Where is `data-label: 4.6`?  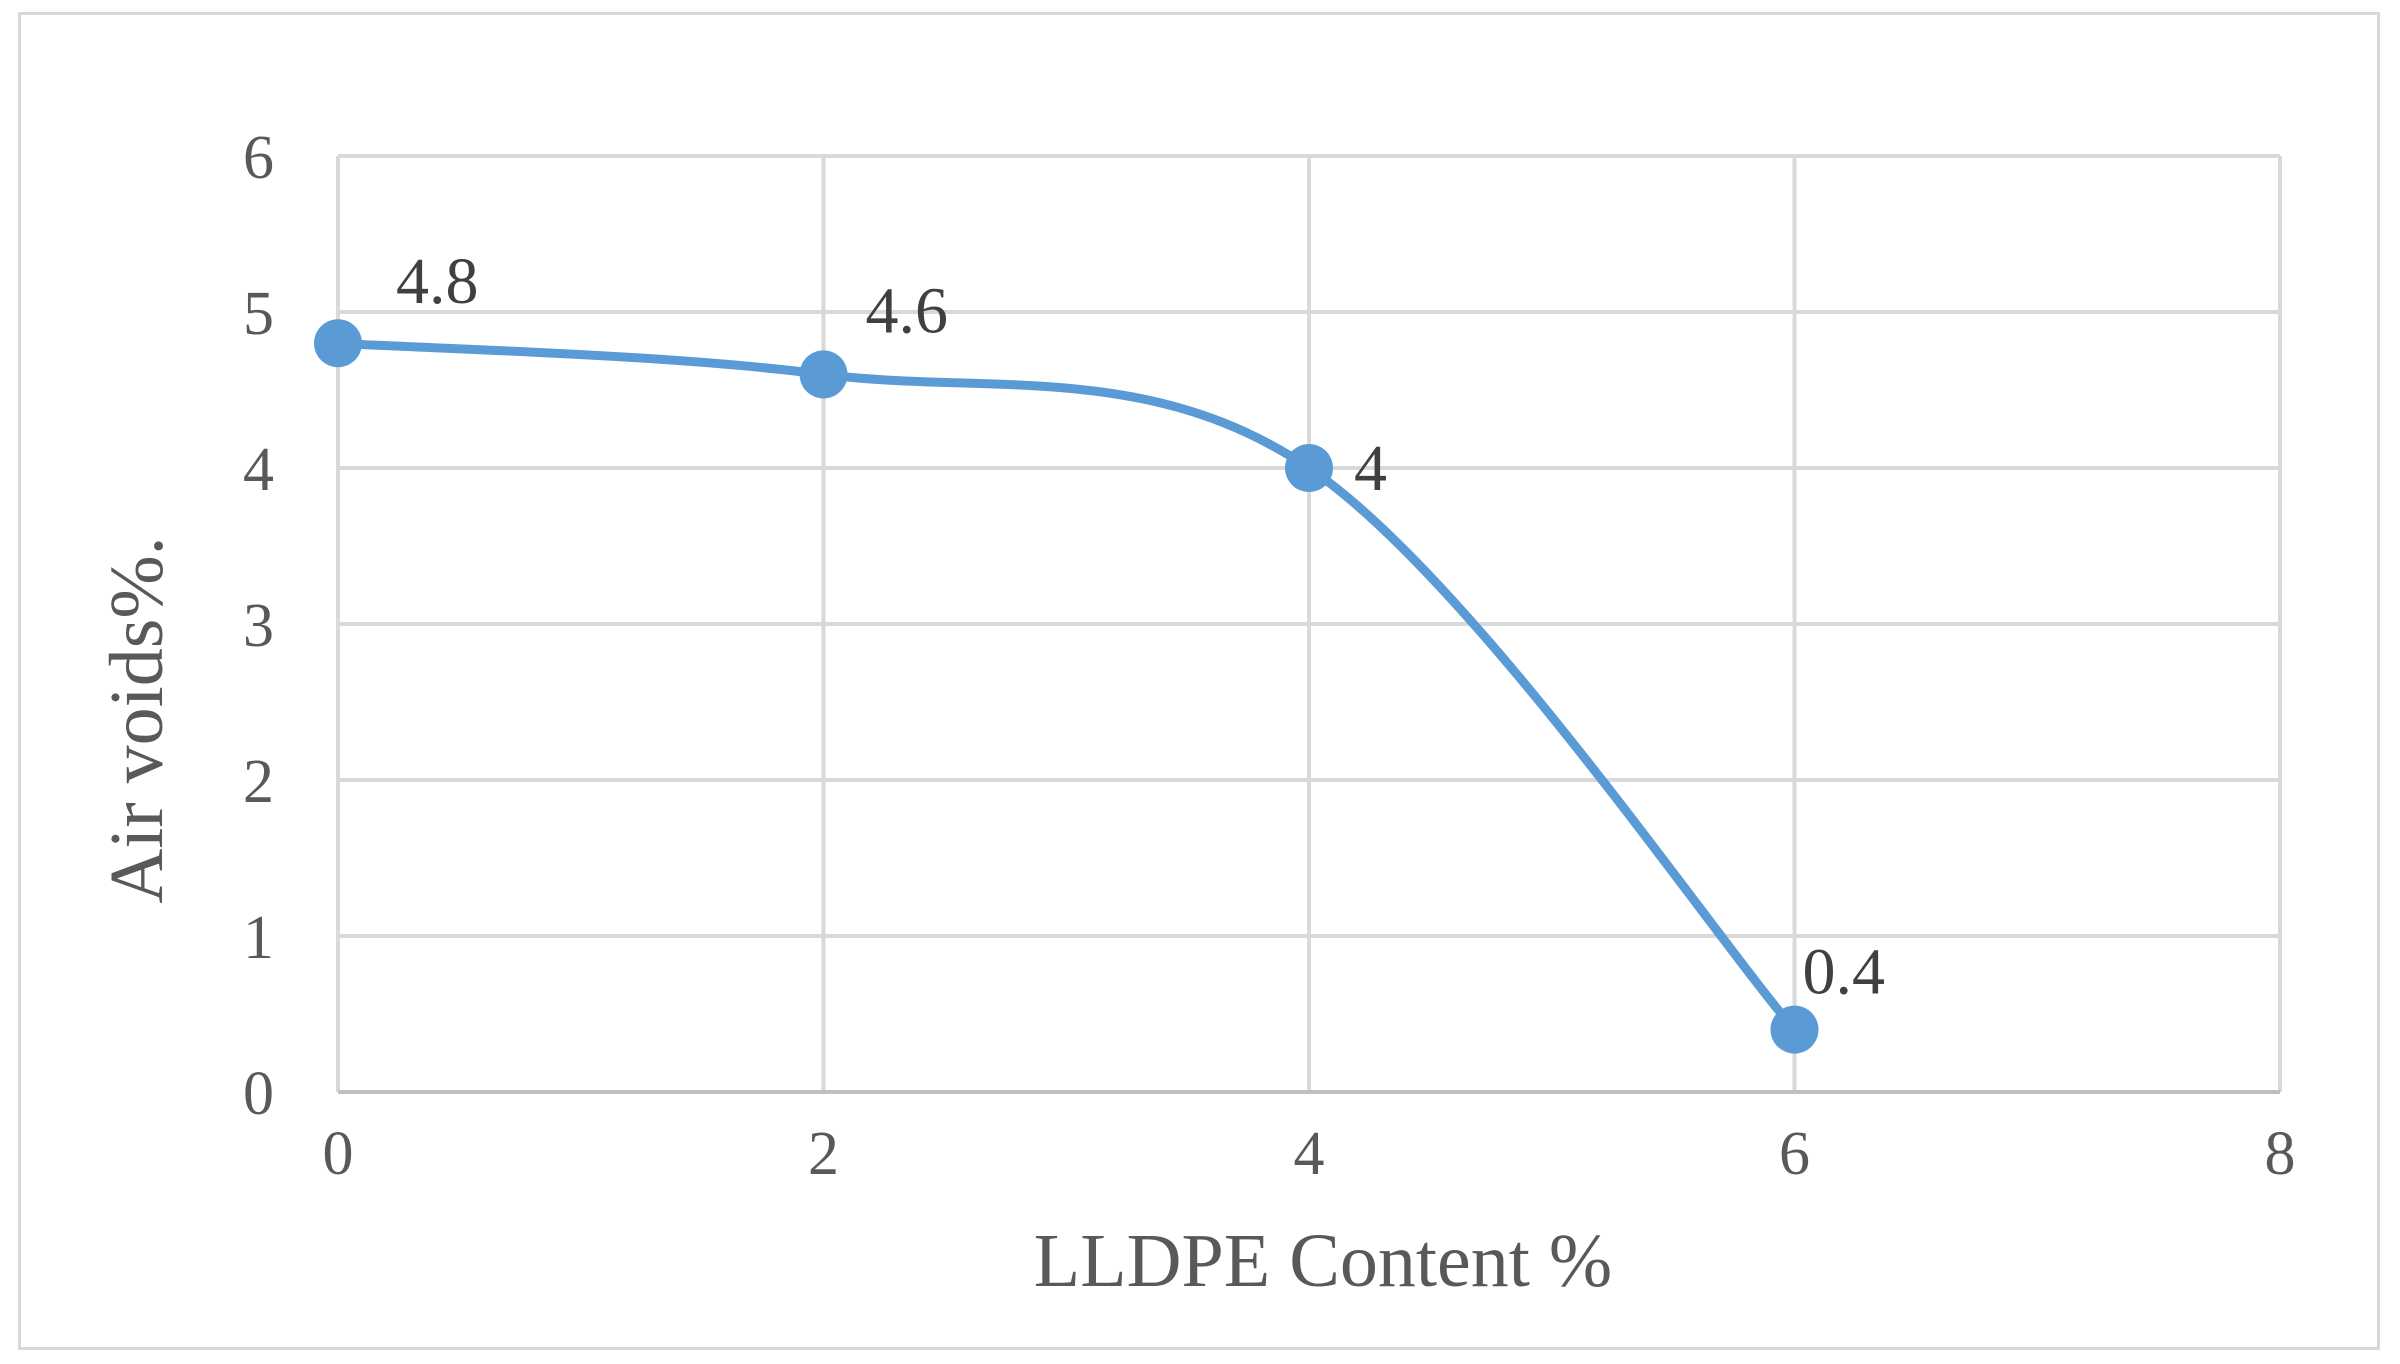
data-label: 4.6 is located at coordinates (907, 310).